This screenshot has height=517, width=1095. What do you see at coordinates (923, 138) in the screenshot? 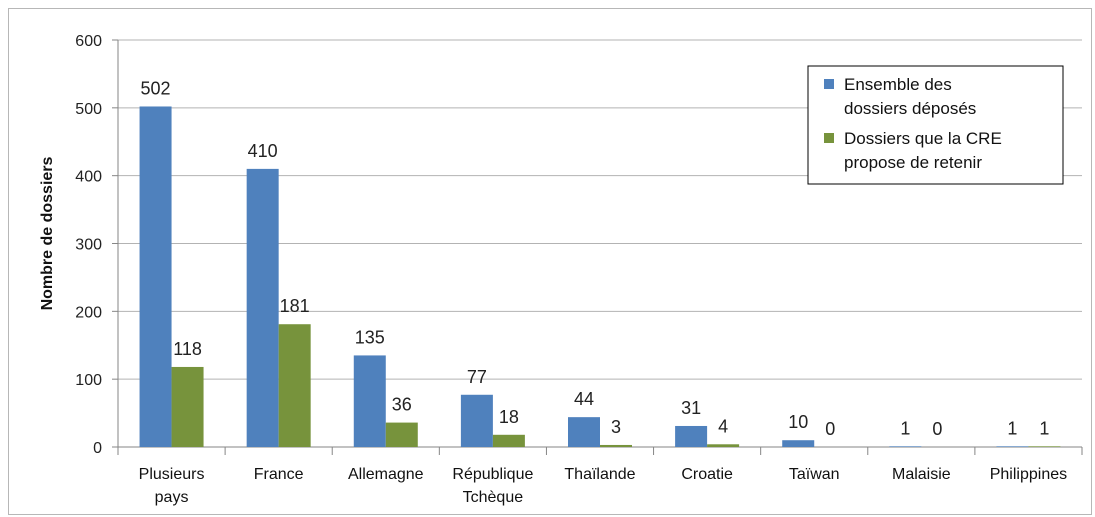
I see `legend-entry: Dossiers que la CRE` at bounding box center [923, 138].